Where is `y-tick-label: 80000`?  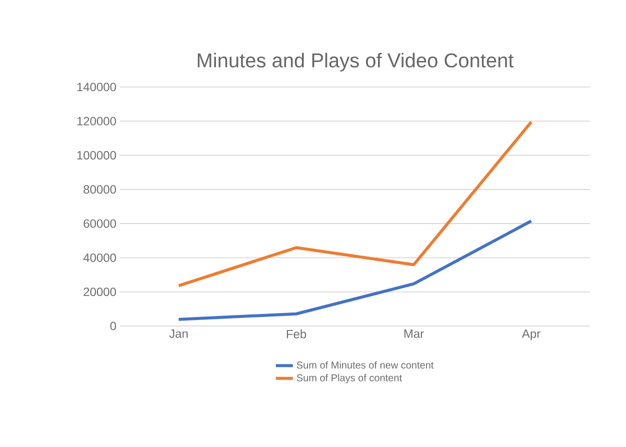 y-tick-label: 80000 is located at coordinates (100, 189).